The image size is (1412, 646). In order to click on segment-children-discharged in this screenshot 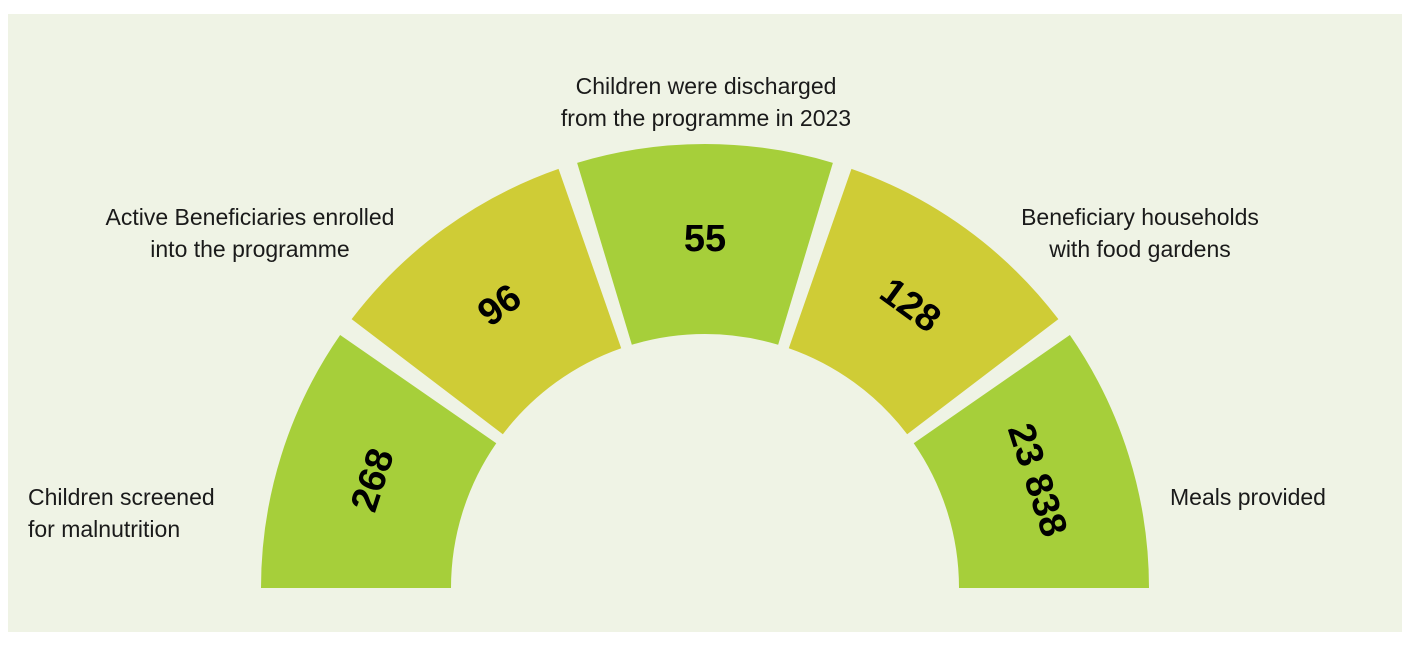, I will do `click(705, 244)`.